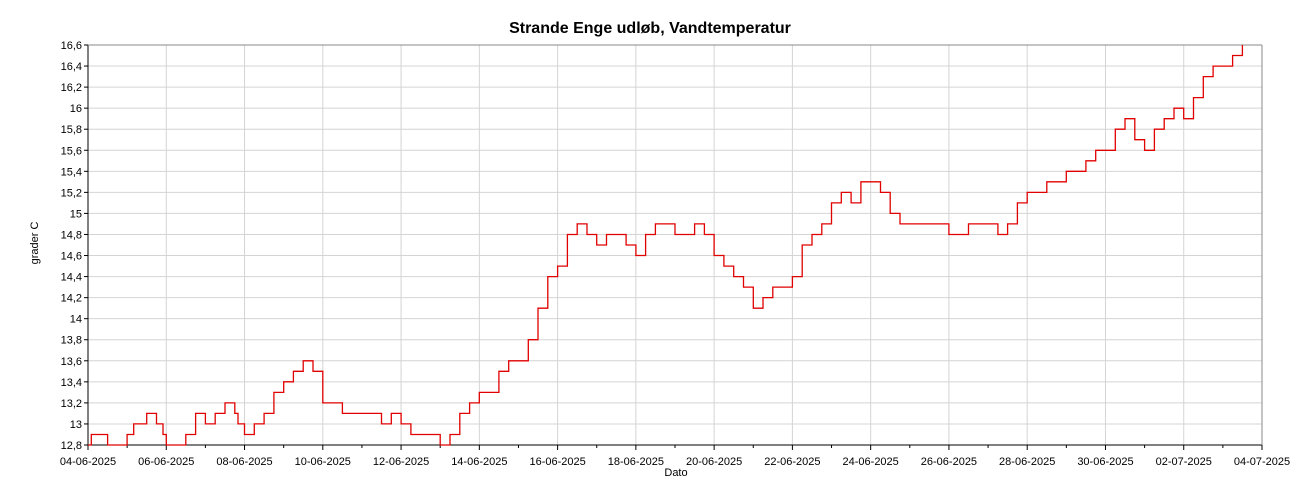 This screenshot has height=500, width=1300. What do you see at coordinates (676, 473) in the screenshot?
I see `x-axis-label: Dato` at bounding box center [676, 473].